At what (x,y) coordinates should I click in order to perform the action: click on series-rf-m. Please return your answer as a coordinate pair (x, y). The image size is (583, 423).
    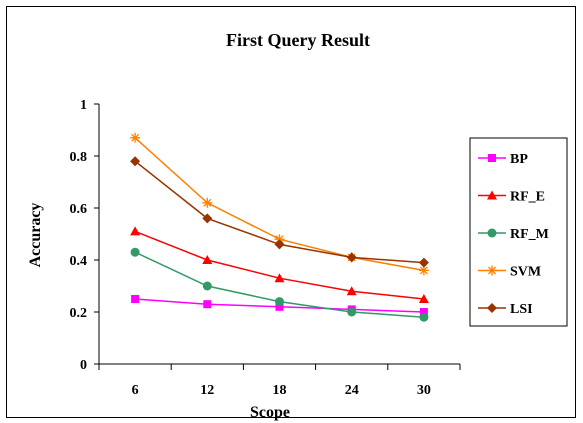
    Looking at the image, I should click on (279, 284).